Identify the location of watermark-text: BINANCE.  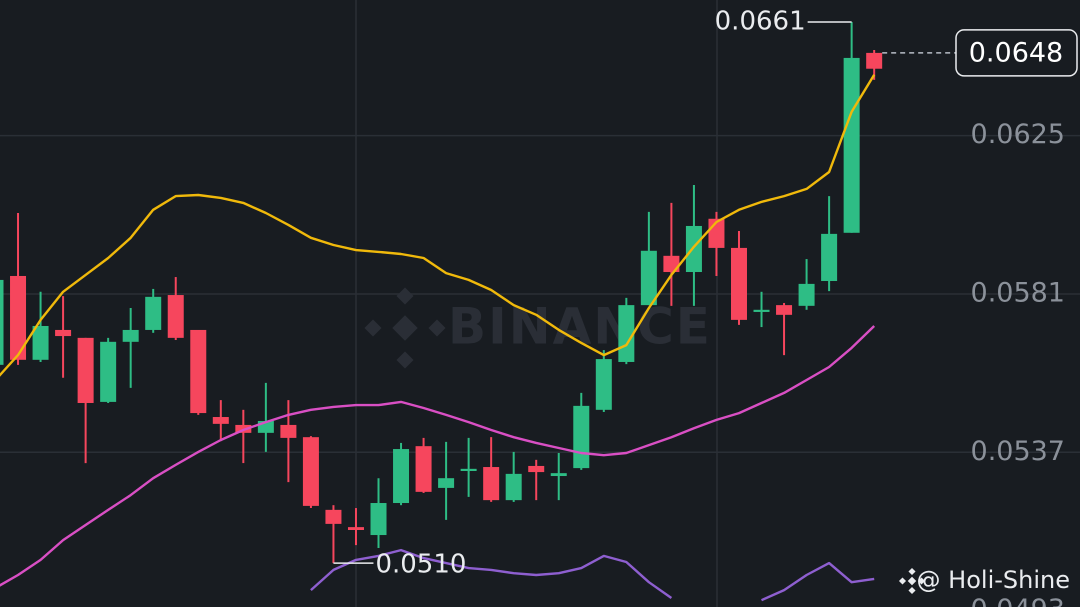
(580, 327).